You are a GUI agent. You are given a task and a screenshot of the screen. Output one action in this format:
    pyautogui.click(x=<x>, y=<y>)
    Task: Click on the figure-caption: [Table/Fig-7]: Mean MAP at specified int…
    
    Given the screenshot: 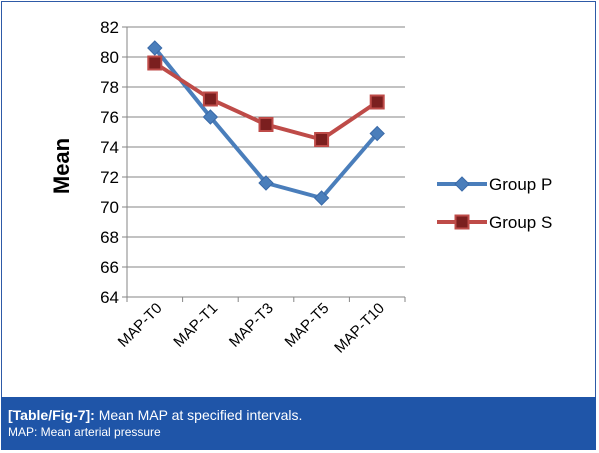 What is the action you would take?
    pyautogui.click(x=298, y=423)
    